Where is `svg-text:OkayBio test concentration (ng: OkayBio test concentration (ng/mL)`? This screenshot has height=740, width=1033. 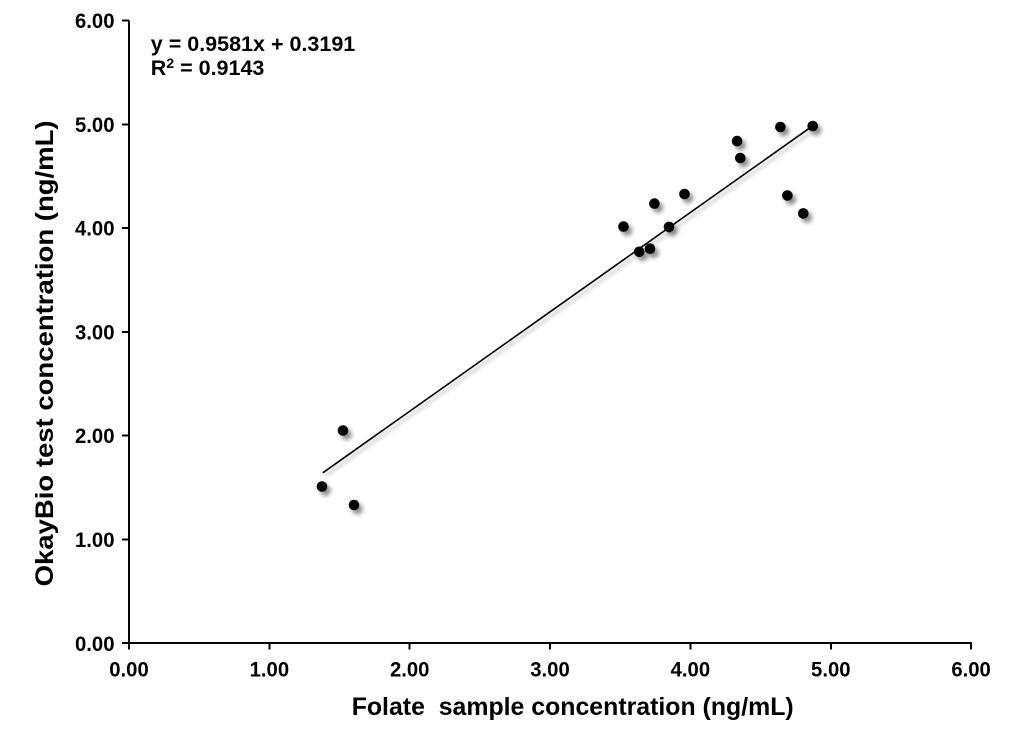
svg-text:OkayBio test concentration (ng: OkayBio test concentration (ng/mL) is located at coordinates (45, 353).